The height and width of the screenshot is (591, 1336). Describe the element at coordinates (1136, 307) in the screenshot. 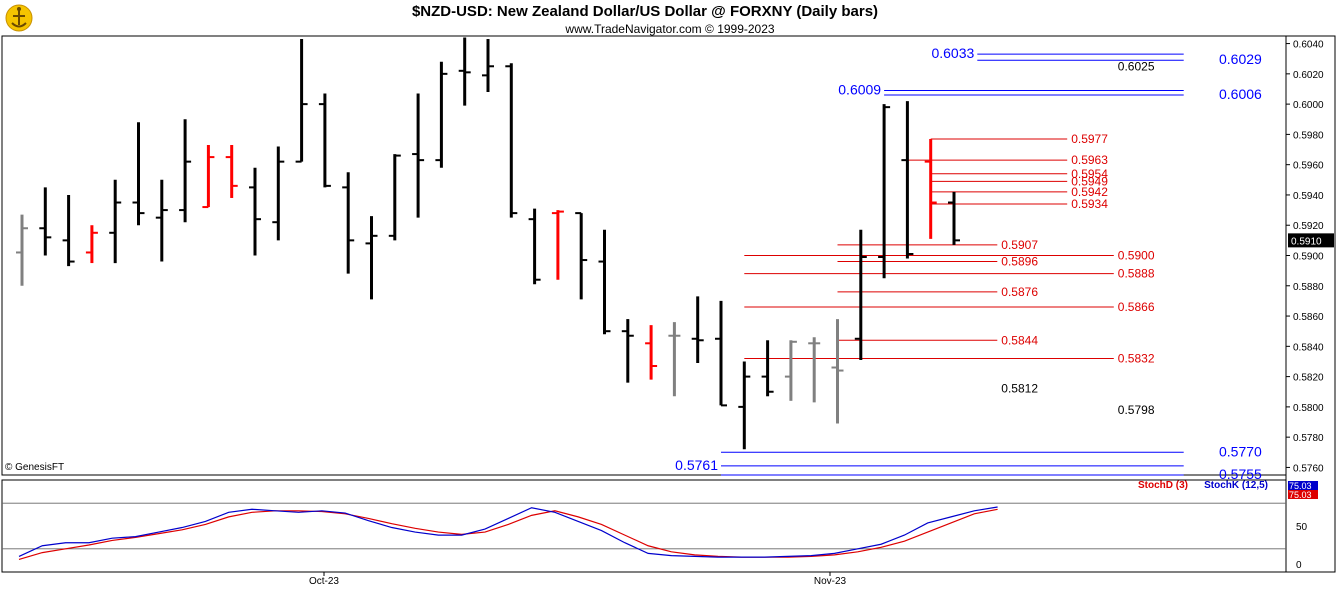

I see `level-label: 0.5866` at that location.